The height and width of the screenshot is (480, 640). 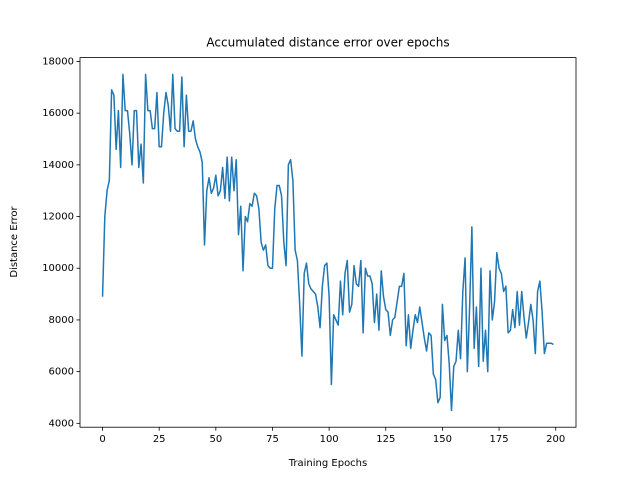 I want to click on x-tick-label: 125, so click(x=385, y=439).